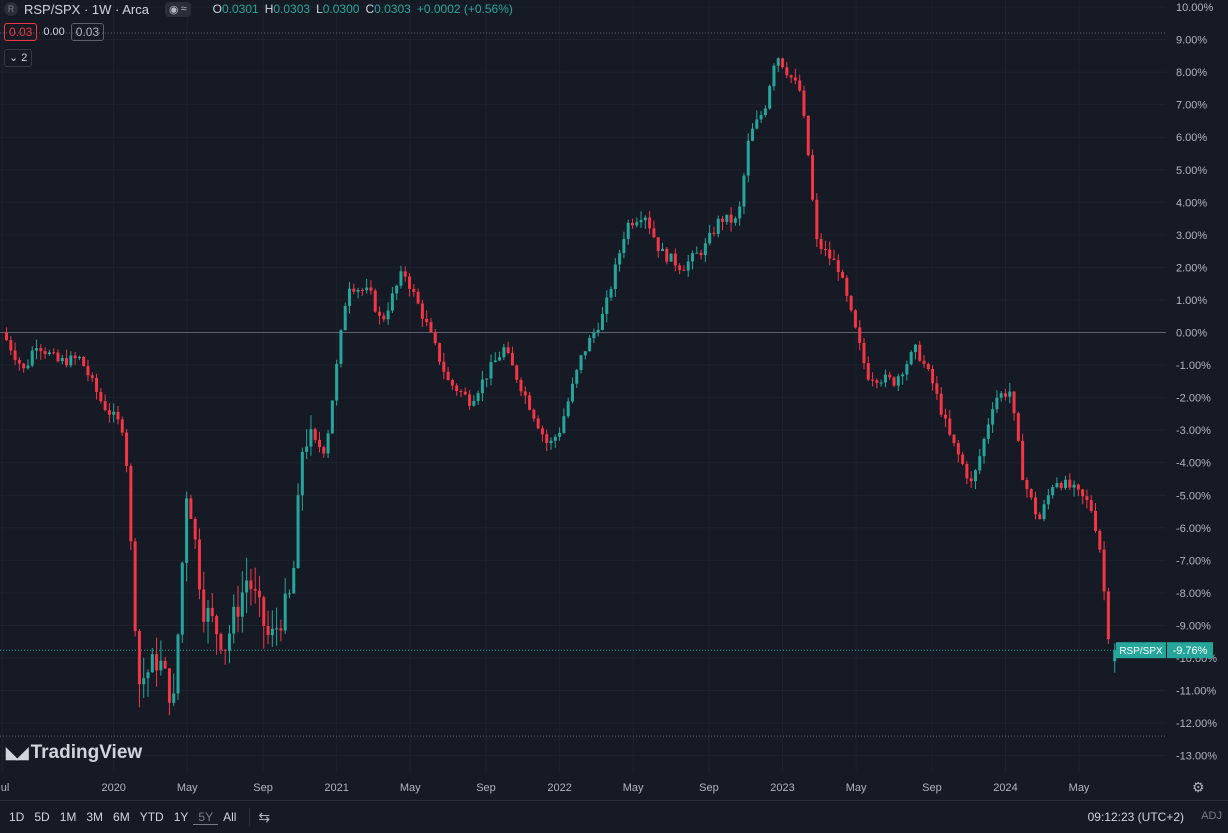  What do you see at coordinates (1211, 816) in the screenshot?
I see `adj-toggle: ADJ` at bounding box center [1211, 816].